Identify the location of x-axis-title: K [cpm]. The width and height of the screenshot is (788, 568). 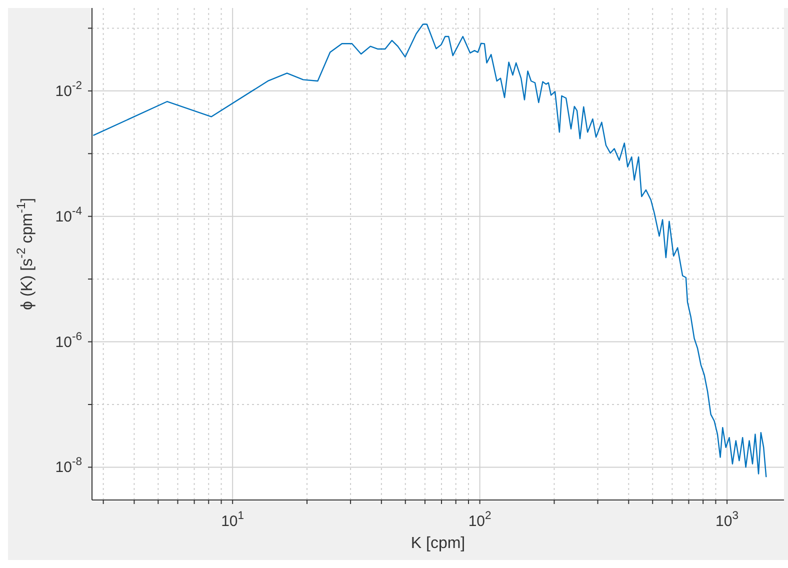
(438, 543).